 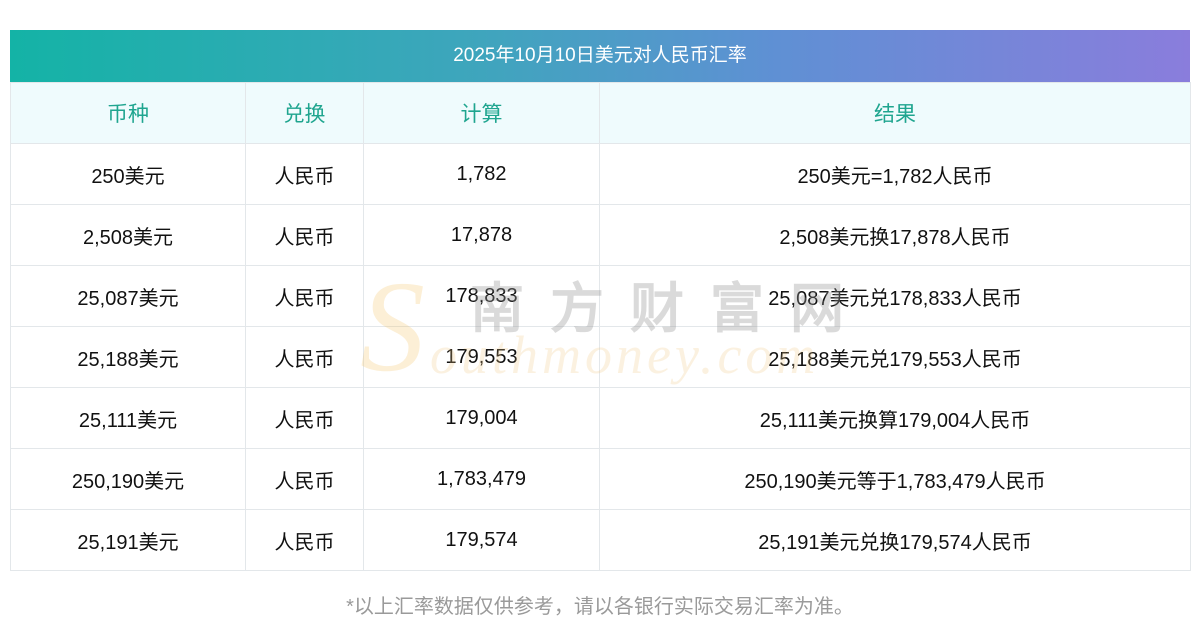 I want to click on header-result: 结果, so click(x=895, y=113).